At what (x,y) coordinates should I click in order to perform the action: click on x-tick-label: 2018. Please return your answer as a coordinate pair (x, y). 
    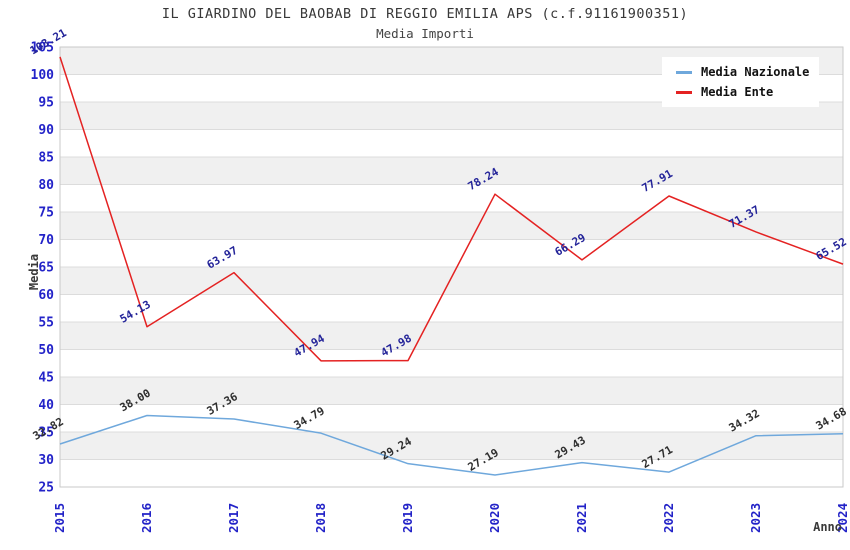
    Looking at the image, I should click on (320, 518).